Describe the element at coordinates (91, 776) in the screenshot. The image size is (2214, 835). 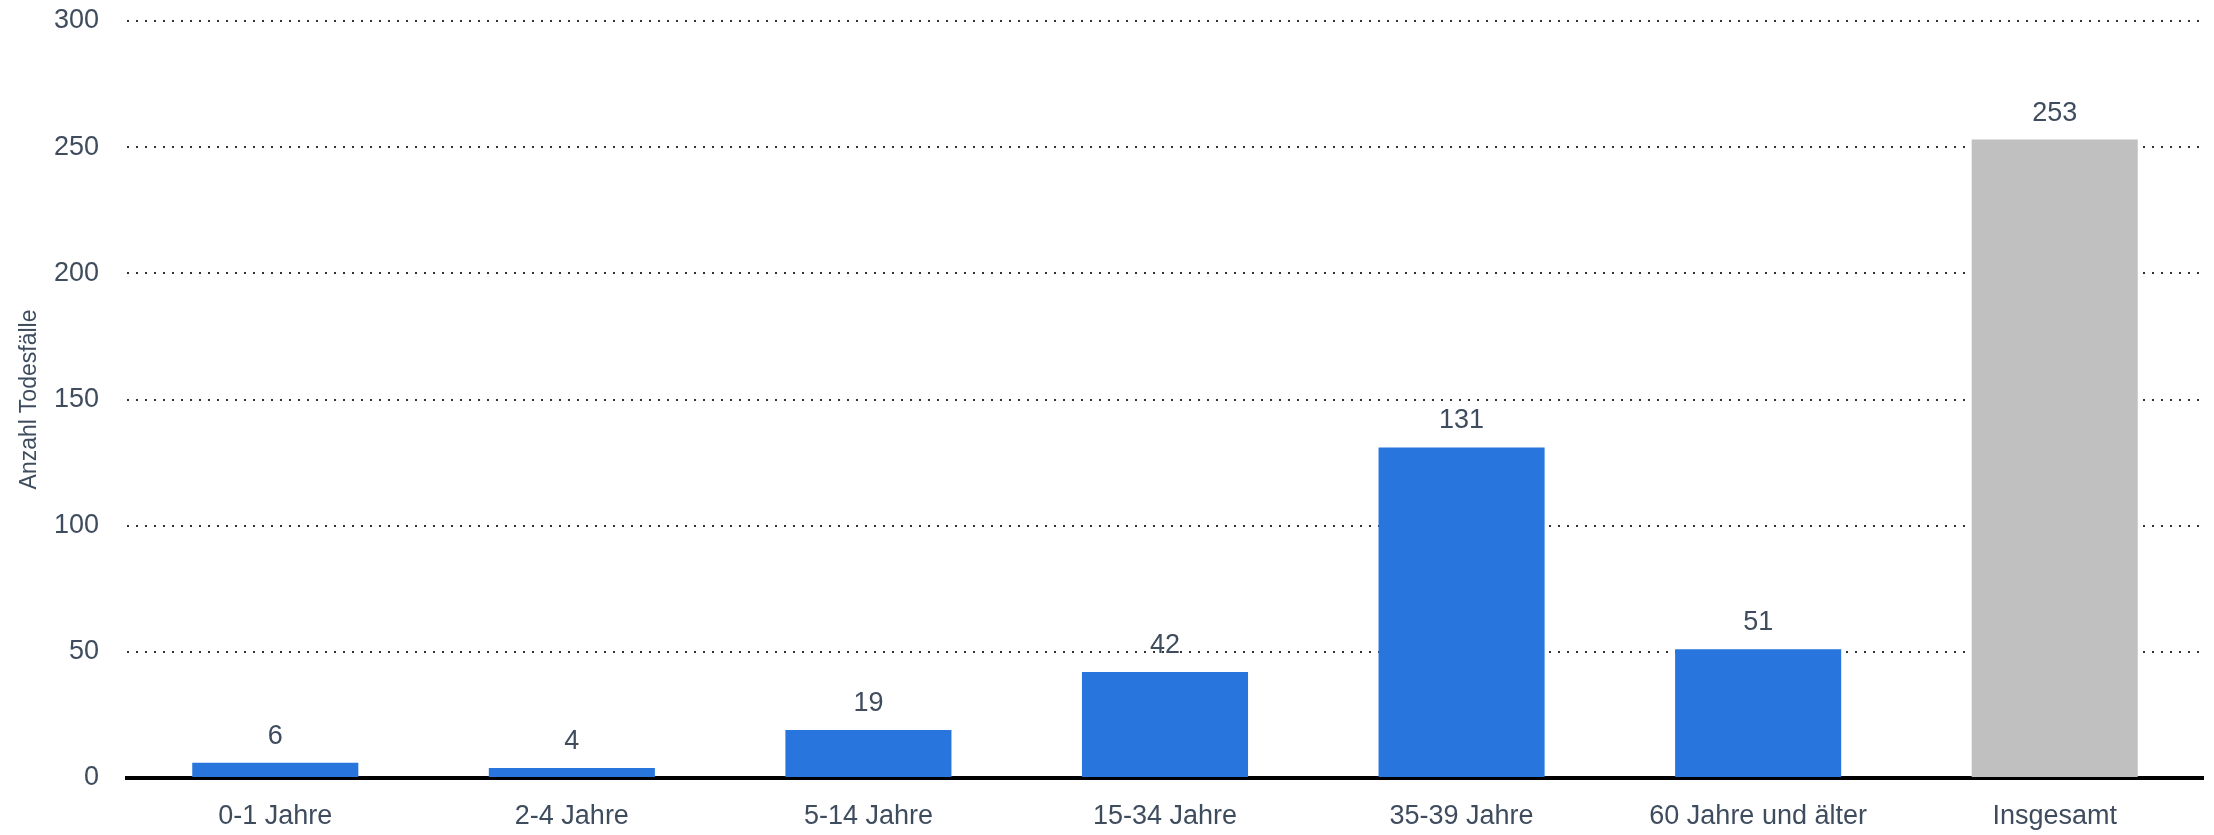
I see `y-tick-label: 0` at that location.